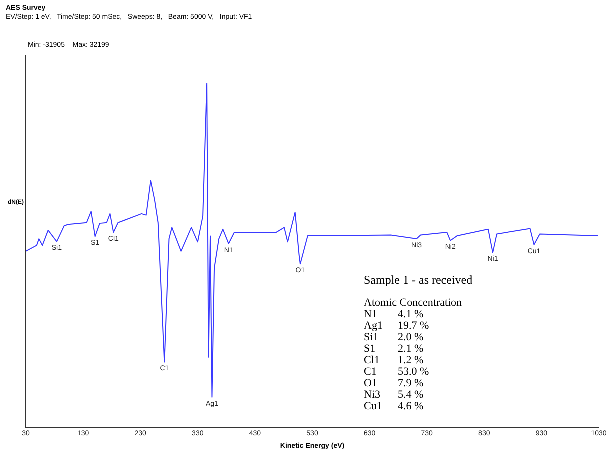 Image resolution: width=611 pixels, height=450 pixels. Describe the element at coordinates (394, 314) in the screenshot. I see `text: N1 4.1 %` at that location.